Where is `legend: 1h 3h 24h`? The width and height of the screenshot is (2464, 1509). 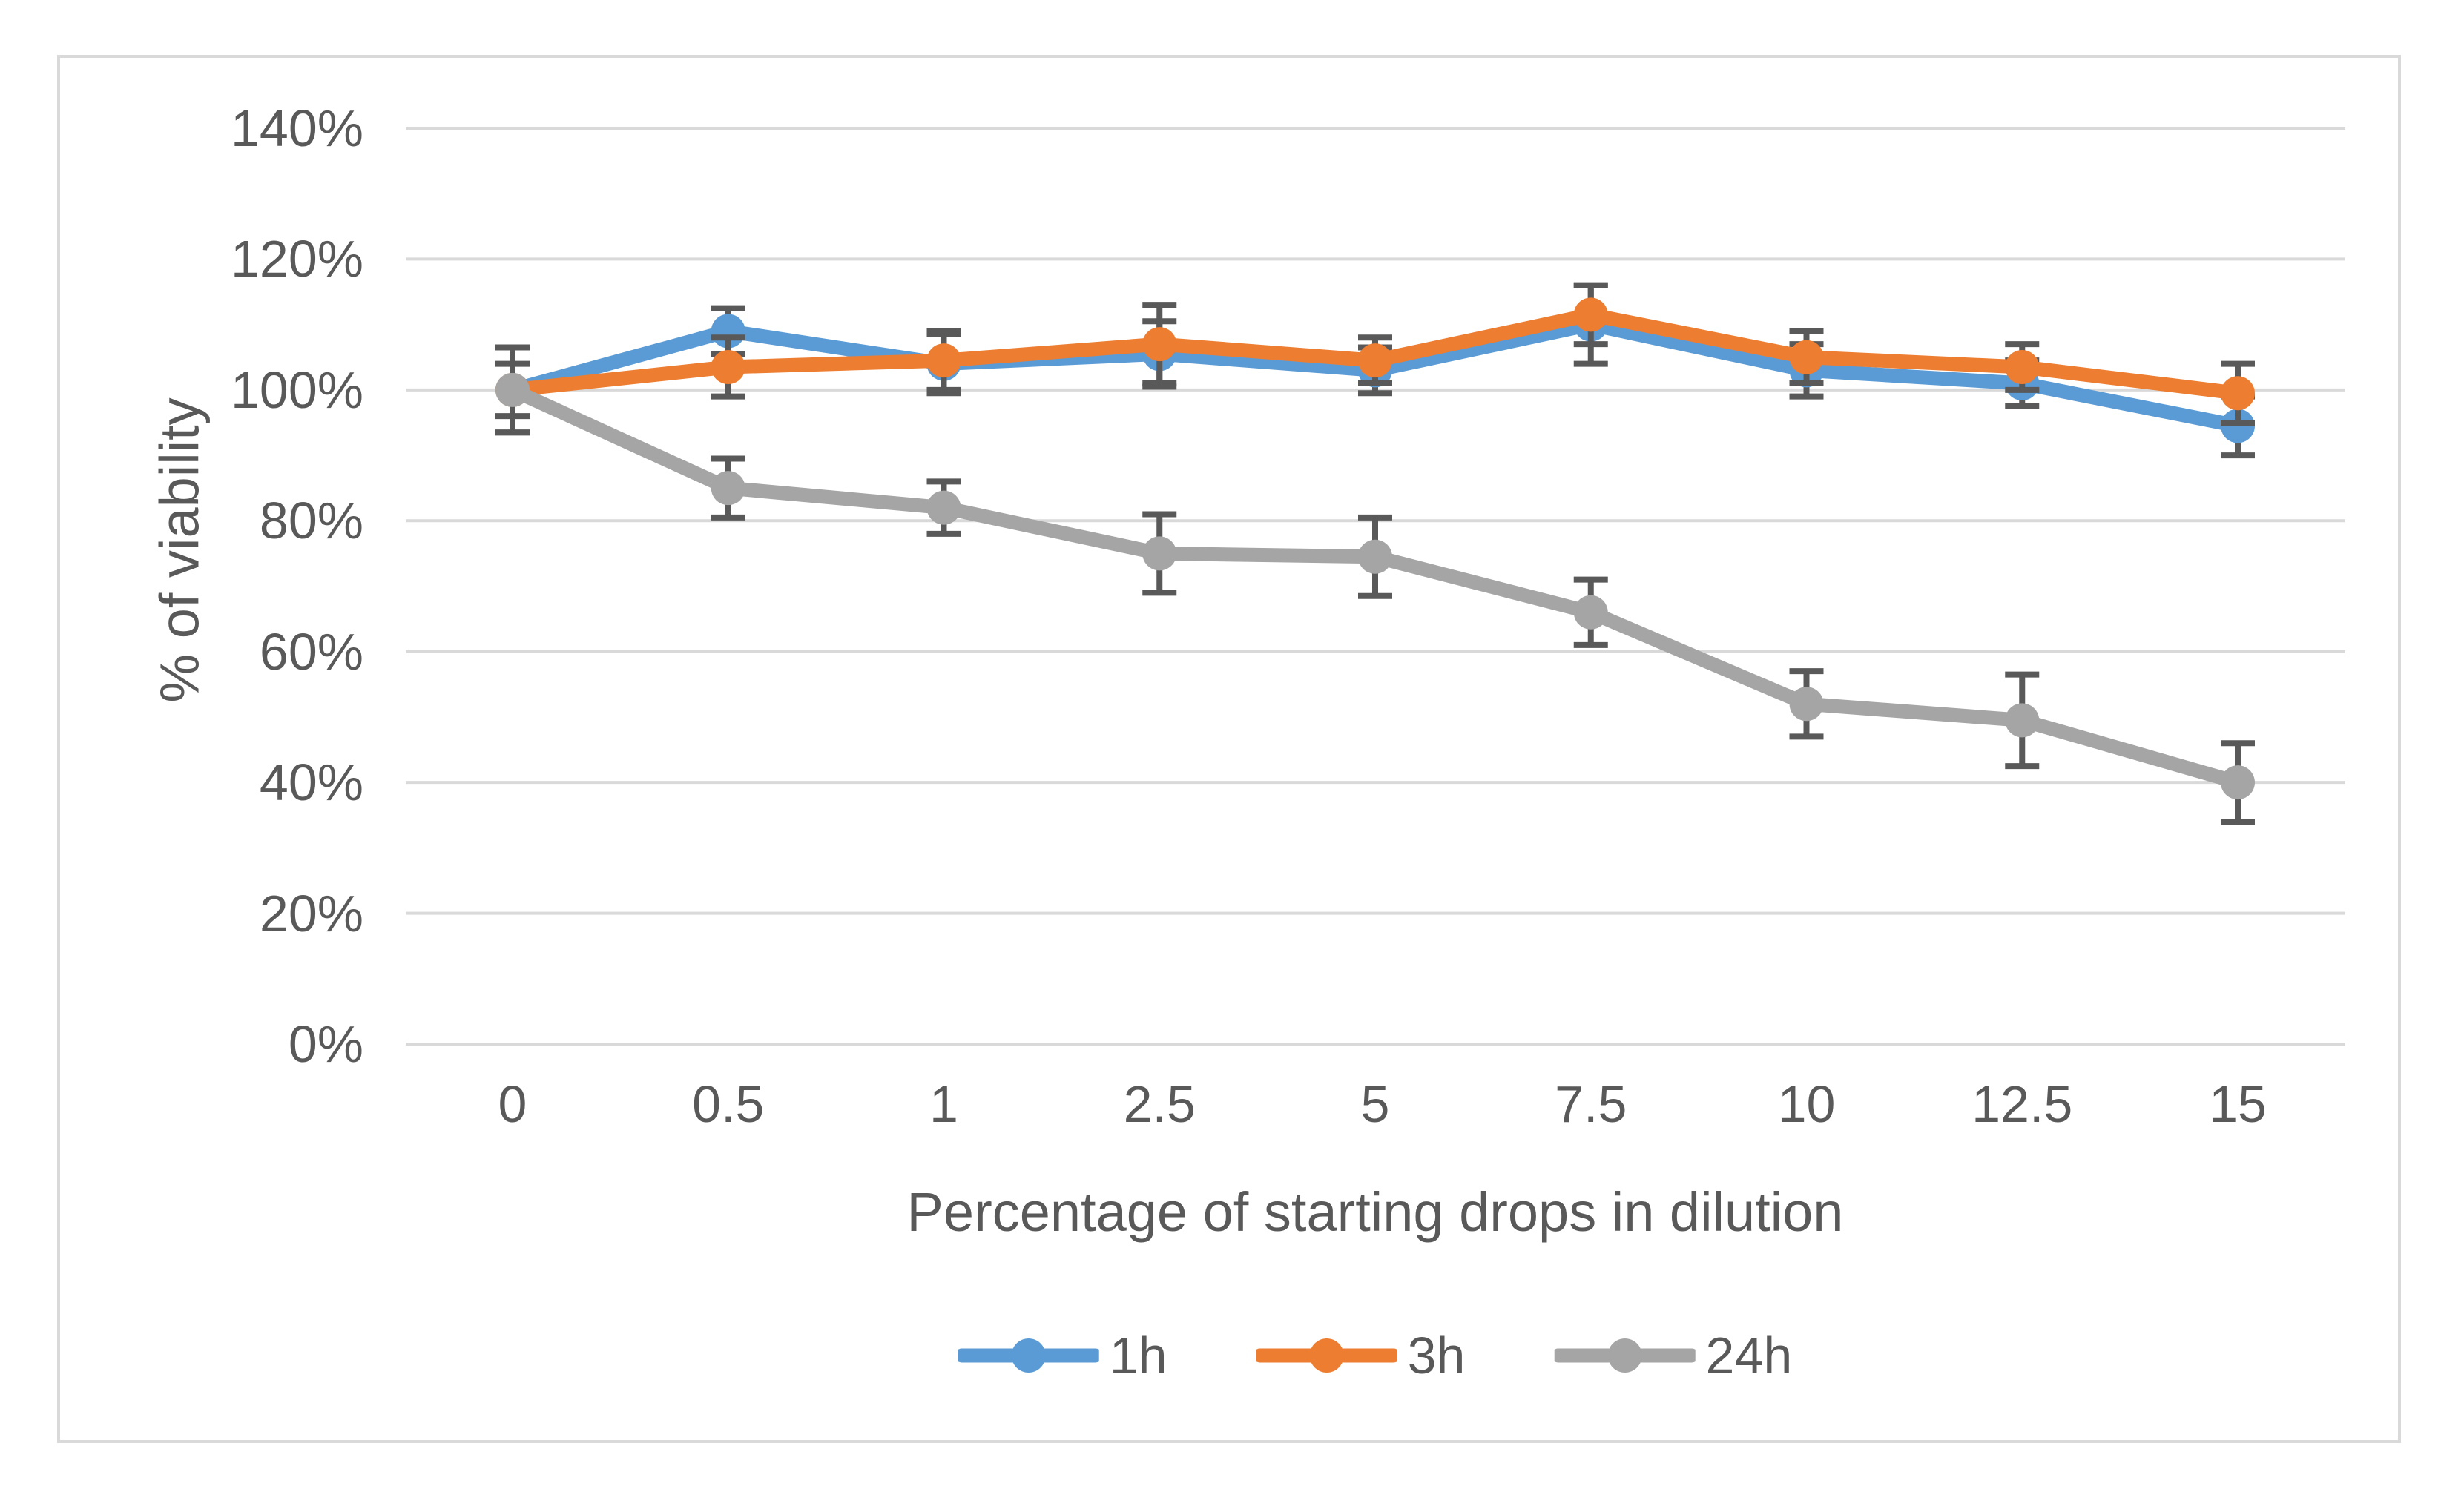 legend: 1h 3h 24h is located at coordinates (1375, 1355).